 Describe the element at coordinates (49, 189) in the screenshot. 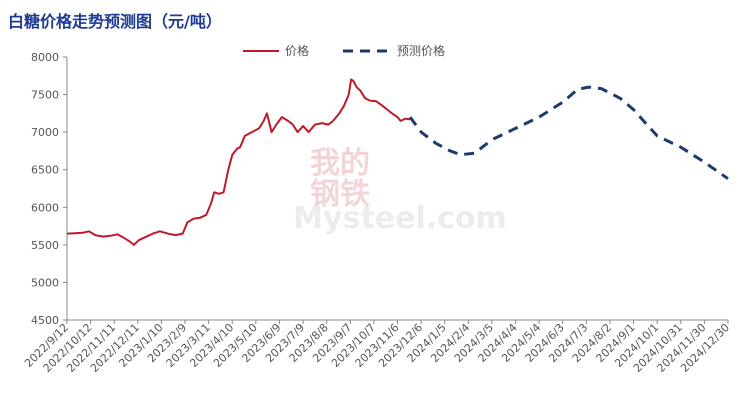

I see `y-axis-ticks: 4500 5000 5500 6000 6500 7000 7500 8000` at that location.